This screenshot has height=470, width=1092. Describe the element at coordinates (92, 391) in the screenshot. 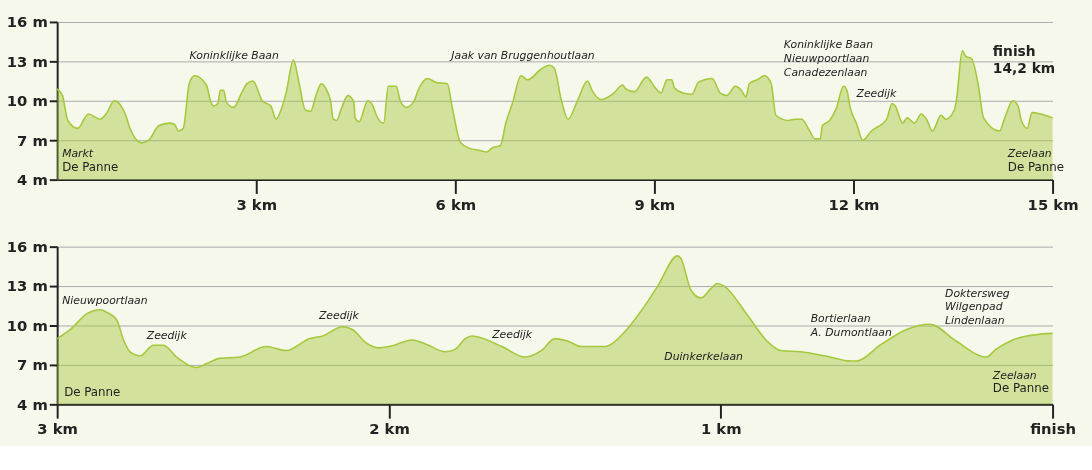

I see `annotation: De Panne` at that location.